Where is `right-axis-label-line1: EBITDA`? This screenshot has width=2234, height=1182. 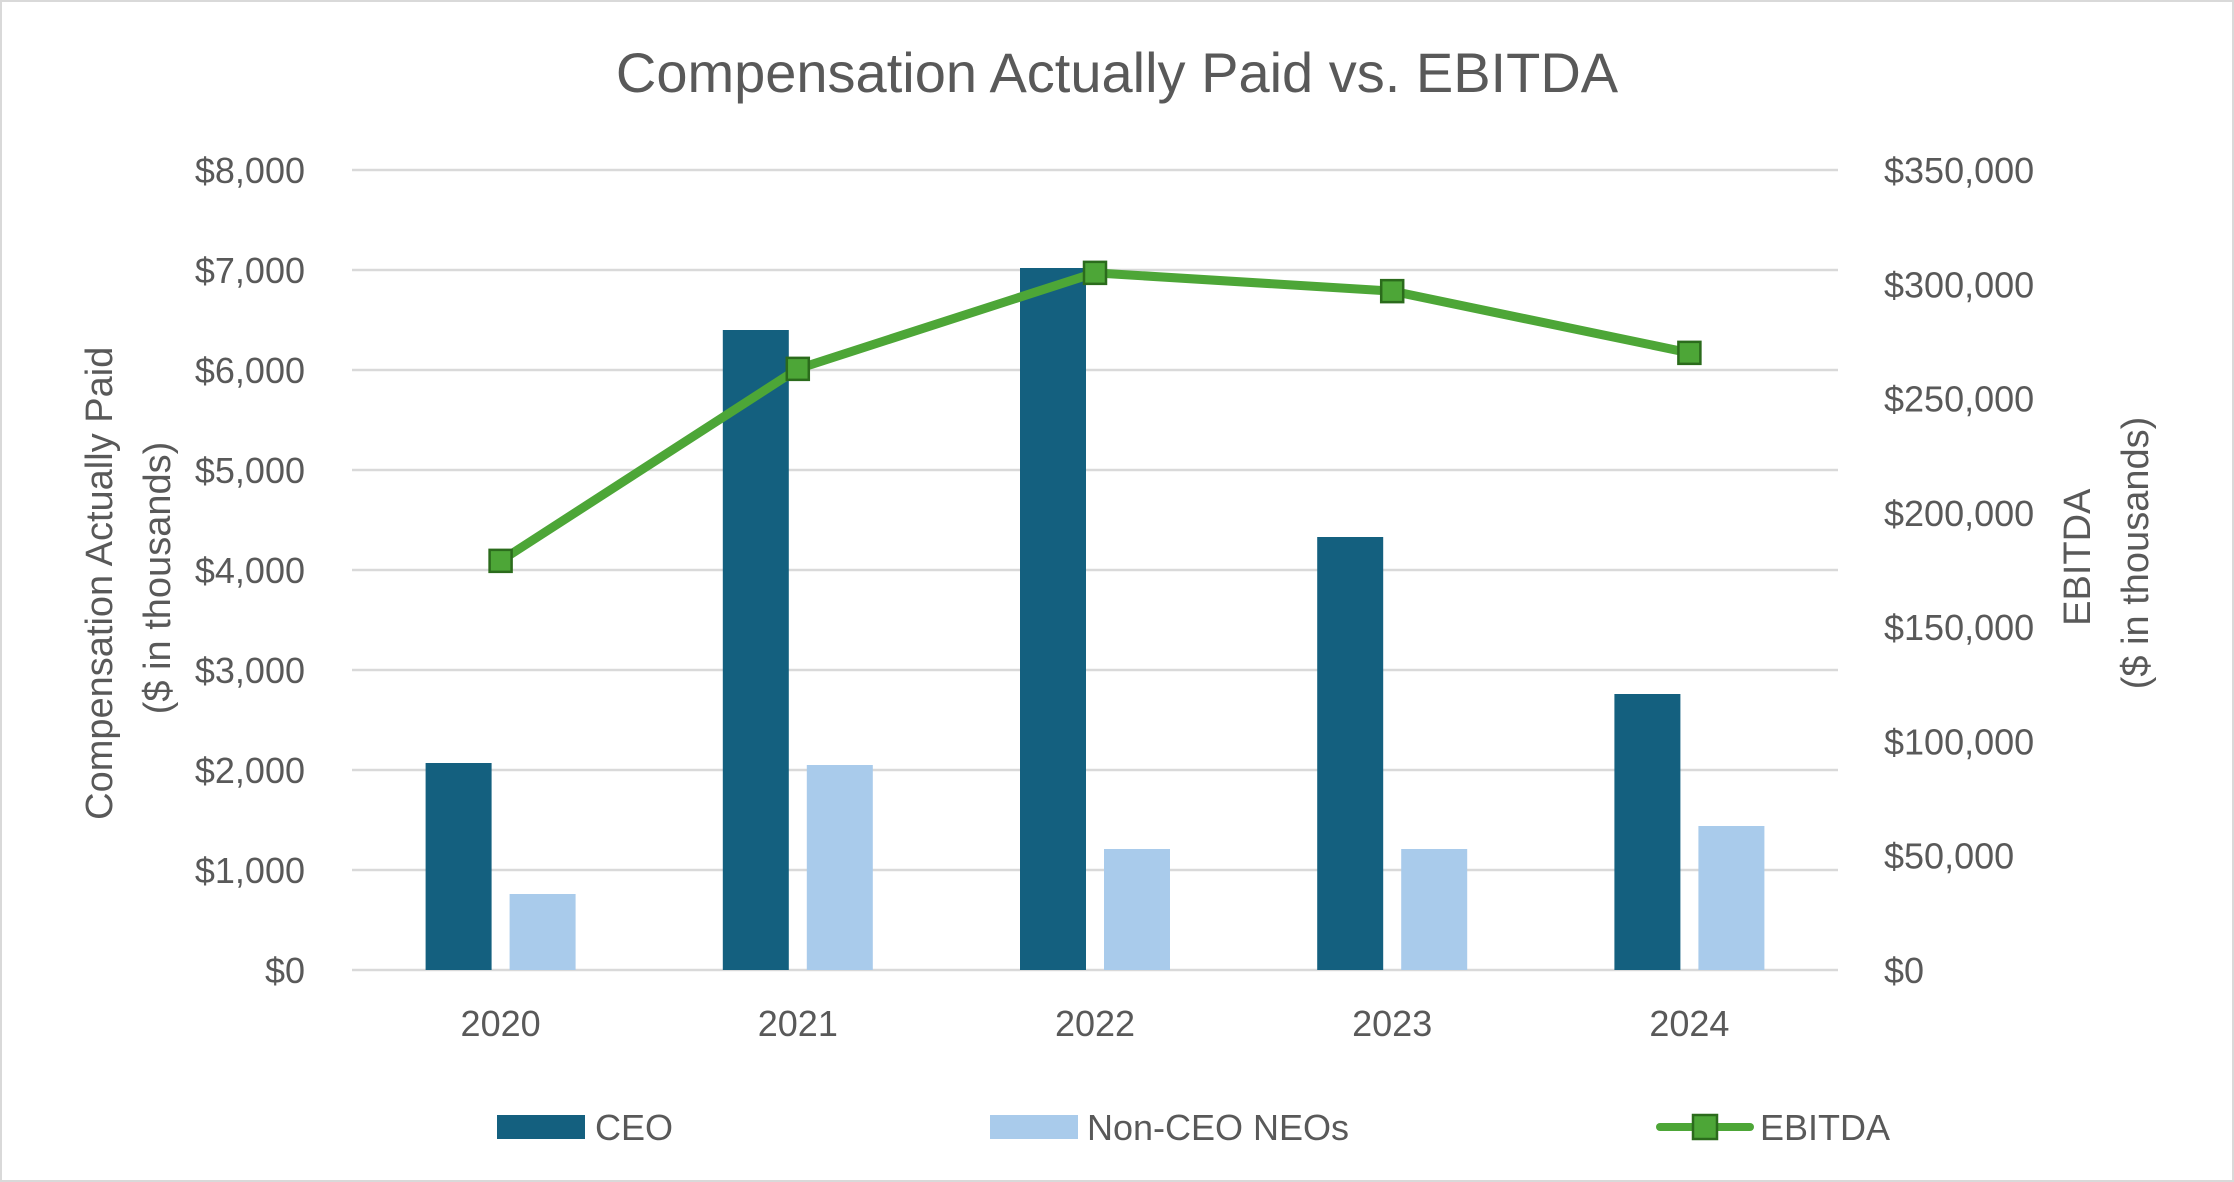 right-axis-label-line1: EBITDA is located at coordinates (2078, 557).